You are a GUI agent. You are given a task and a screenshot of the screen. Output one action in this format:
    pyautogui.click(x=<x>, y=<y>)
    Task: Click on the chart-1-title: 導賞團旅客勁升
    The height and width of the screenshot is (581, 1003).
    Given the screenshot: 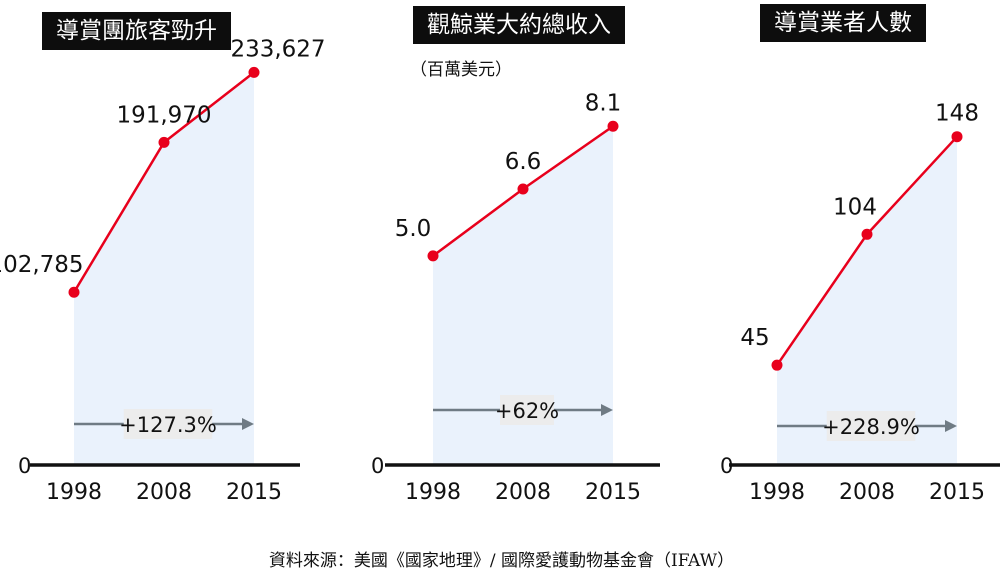 What is the action you would take?
    pyautogui.click(x=136, y=31)
    